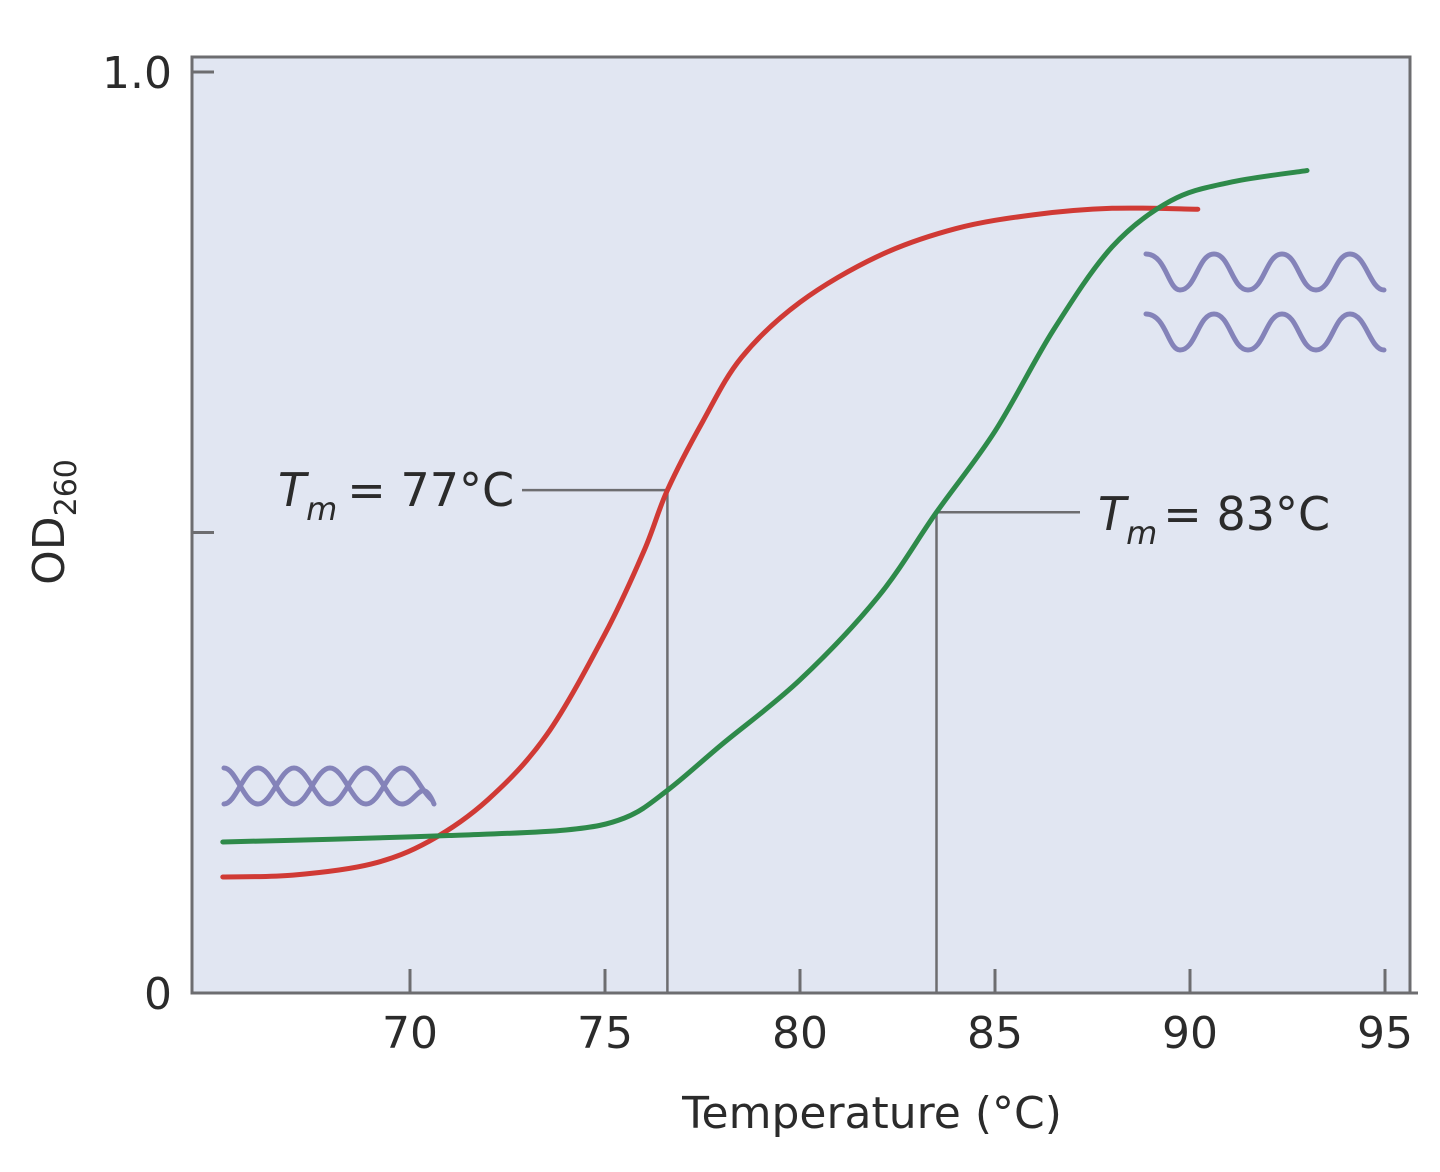  What do you see at coordinates (1190, 1033) in the screenshot?
I see `x-tick-label: 90` at bounding box center [1190, 1033].